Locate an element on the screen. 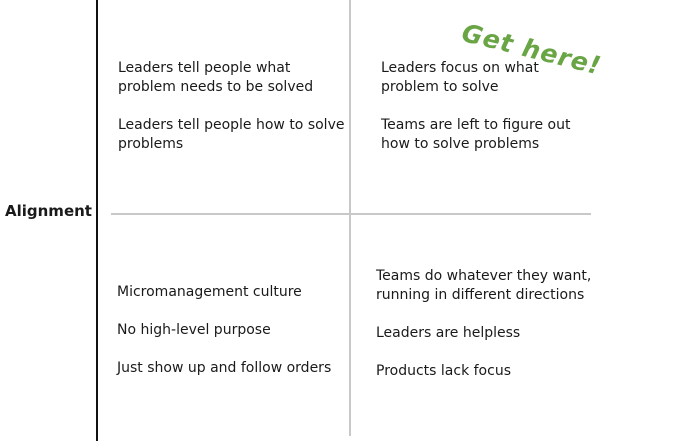 This screenshot has height=441, width=700. top-left-item-2-line-2: problems is located at coordinates (151, 144).